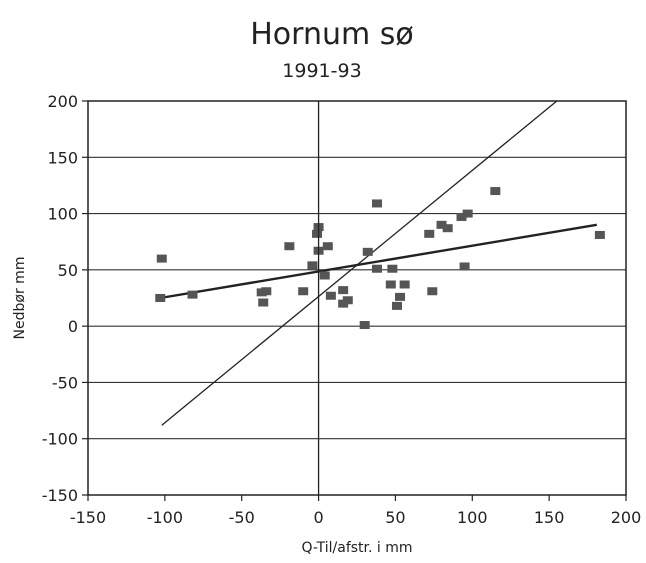 This screenshot has width=646, height=563. Describe the element at coordinates (60, 495) in the screenshot. I see `y-tick-label: -150` at that location.